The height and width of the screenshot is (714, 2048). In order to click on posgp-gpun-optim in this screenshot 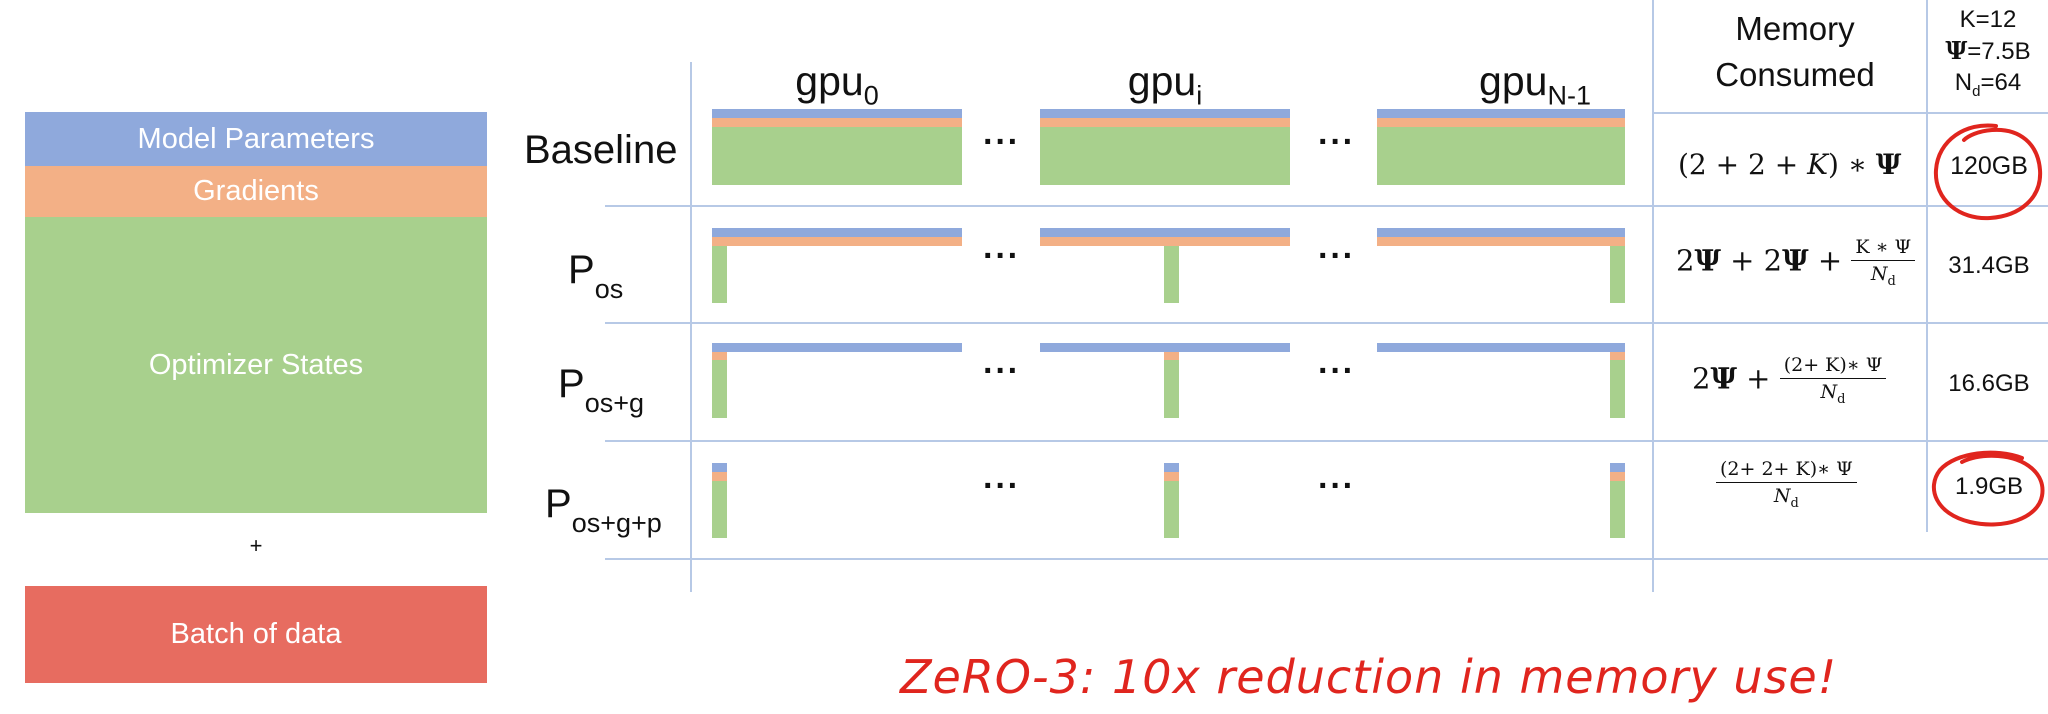, I will do `click(1617, 509)`.